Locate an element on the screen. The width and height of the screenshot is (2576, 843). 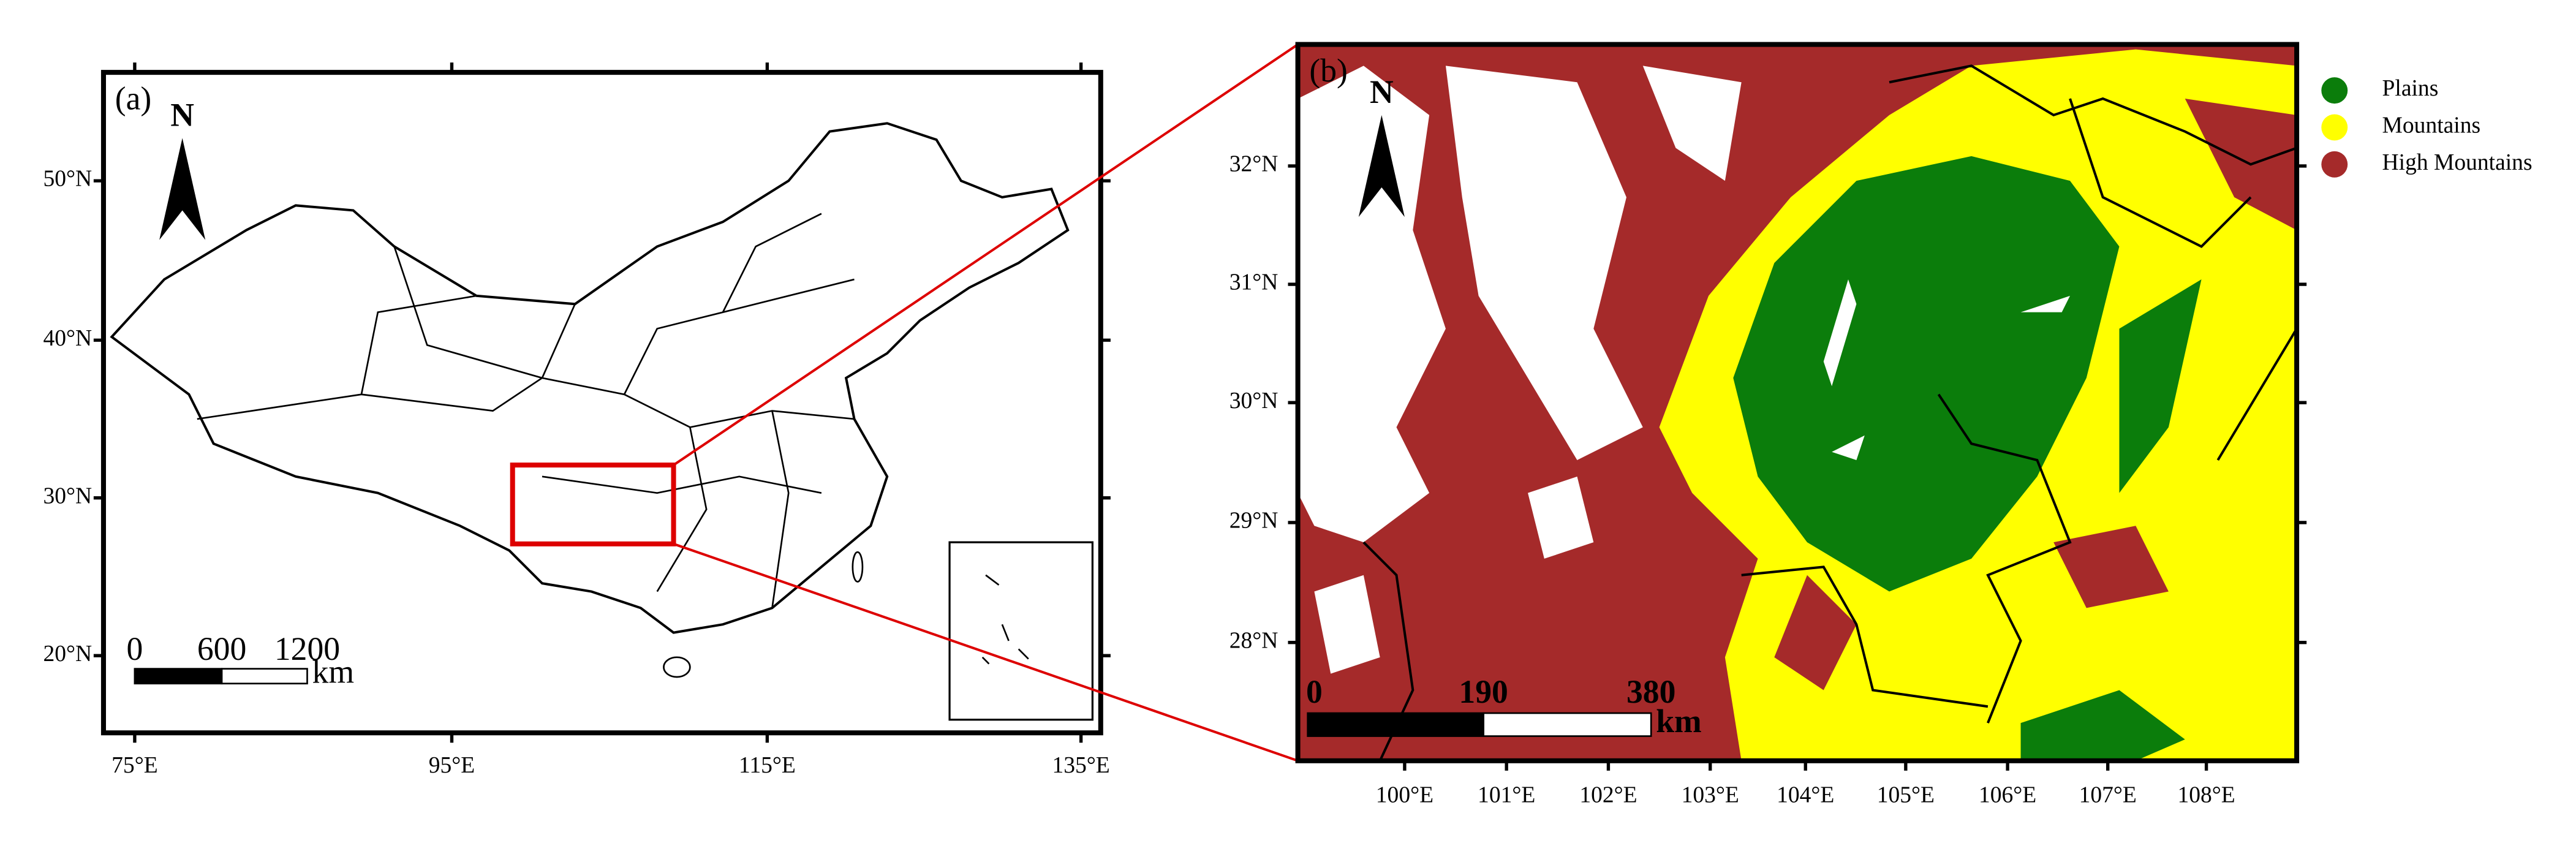
inset-box is located at coordinates (1020, 631).